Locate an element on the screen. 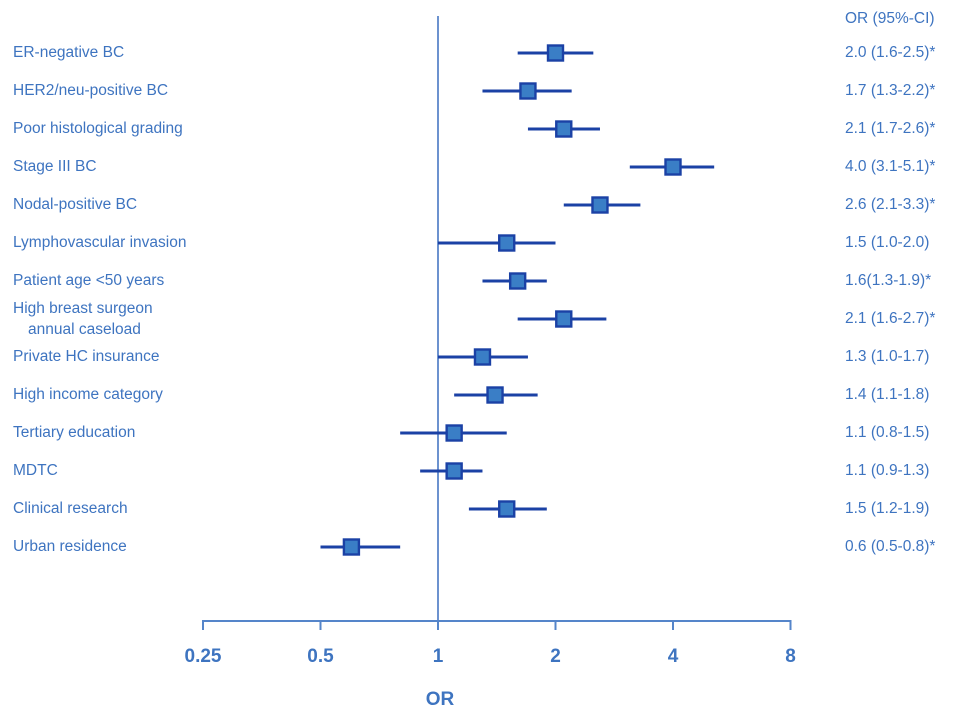 This screenshot has height=725, width=960. row-label: Nodal-positive BC is located at coordinates (75, 204).